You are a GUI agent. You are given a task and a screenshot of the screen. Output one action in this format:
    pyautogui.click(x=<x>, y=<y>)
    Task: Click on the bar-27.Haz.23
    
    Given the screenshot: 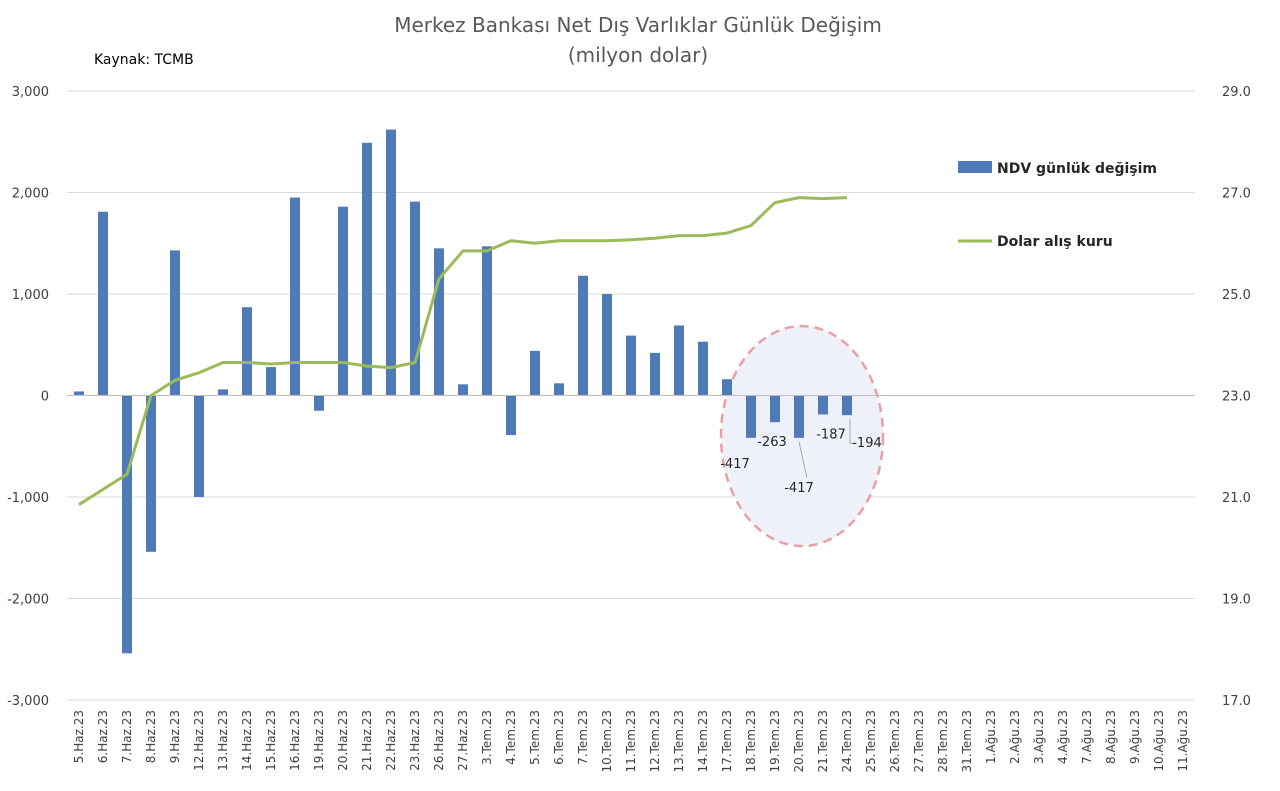 What is the action you would take?
    pyautogui.click(x=463, y=390)
    